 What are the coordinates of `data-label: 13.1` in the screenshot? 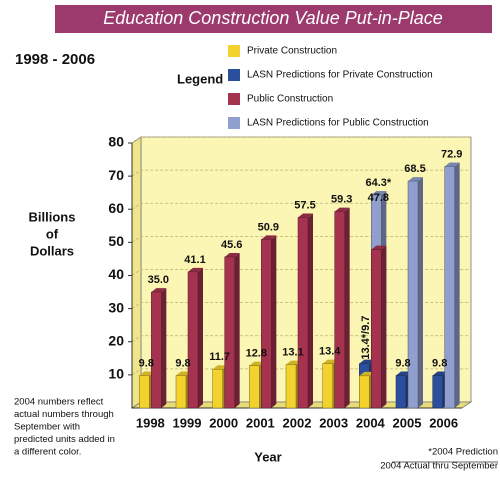 It's located at (292, 353).